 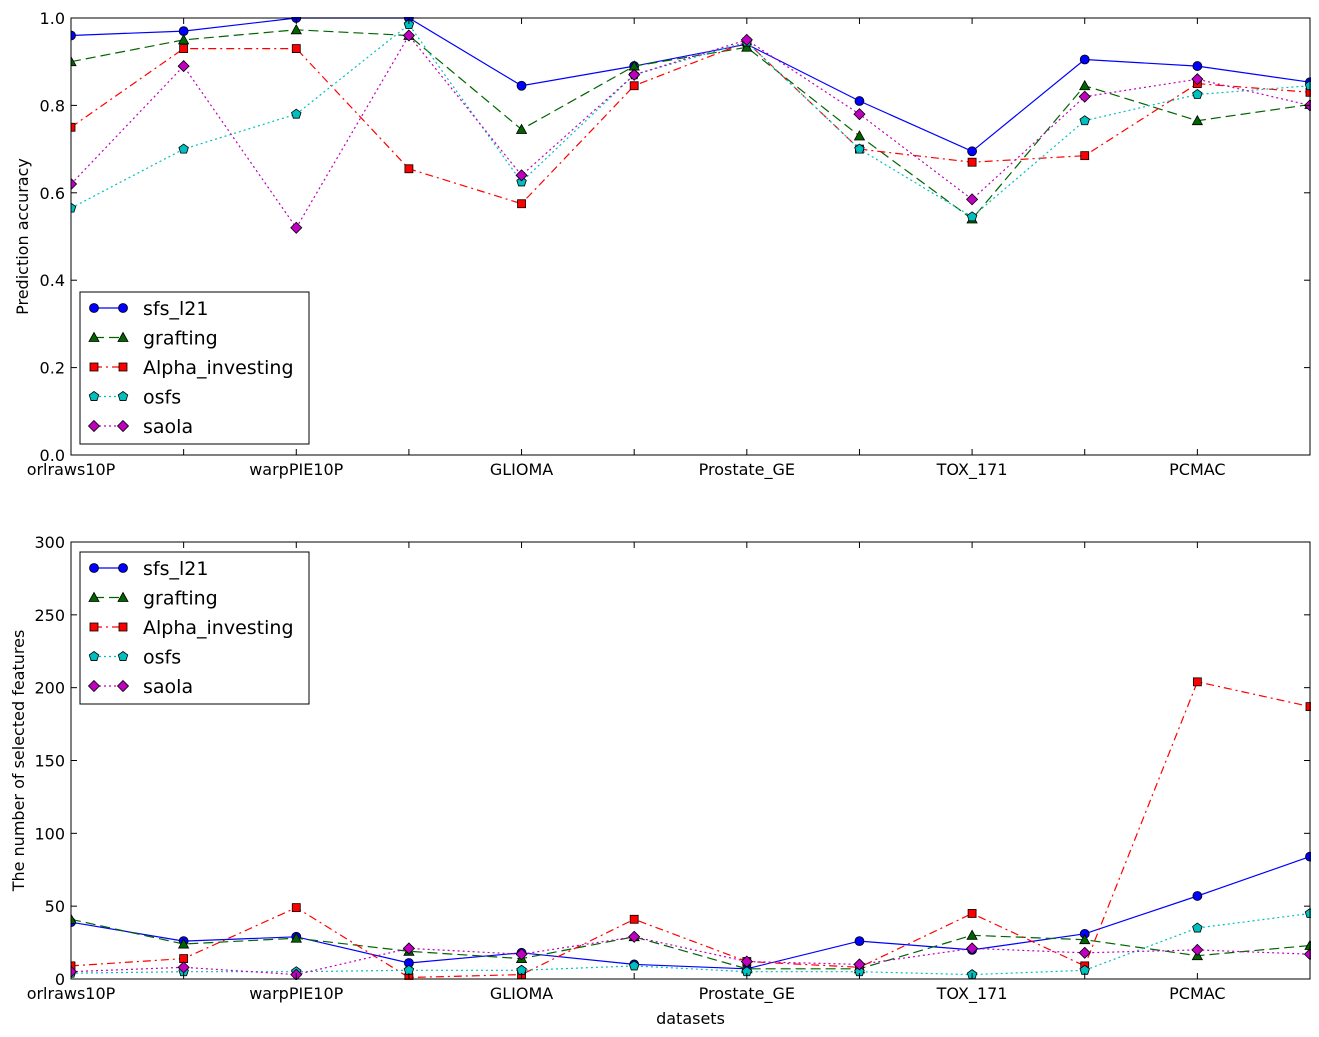 I want to click on series-grafting, so click(x=691, y=943).